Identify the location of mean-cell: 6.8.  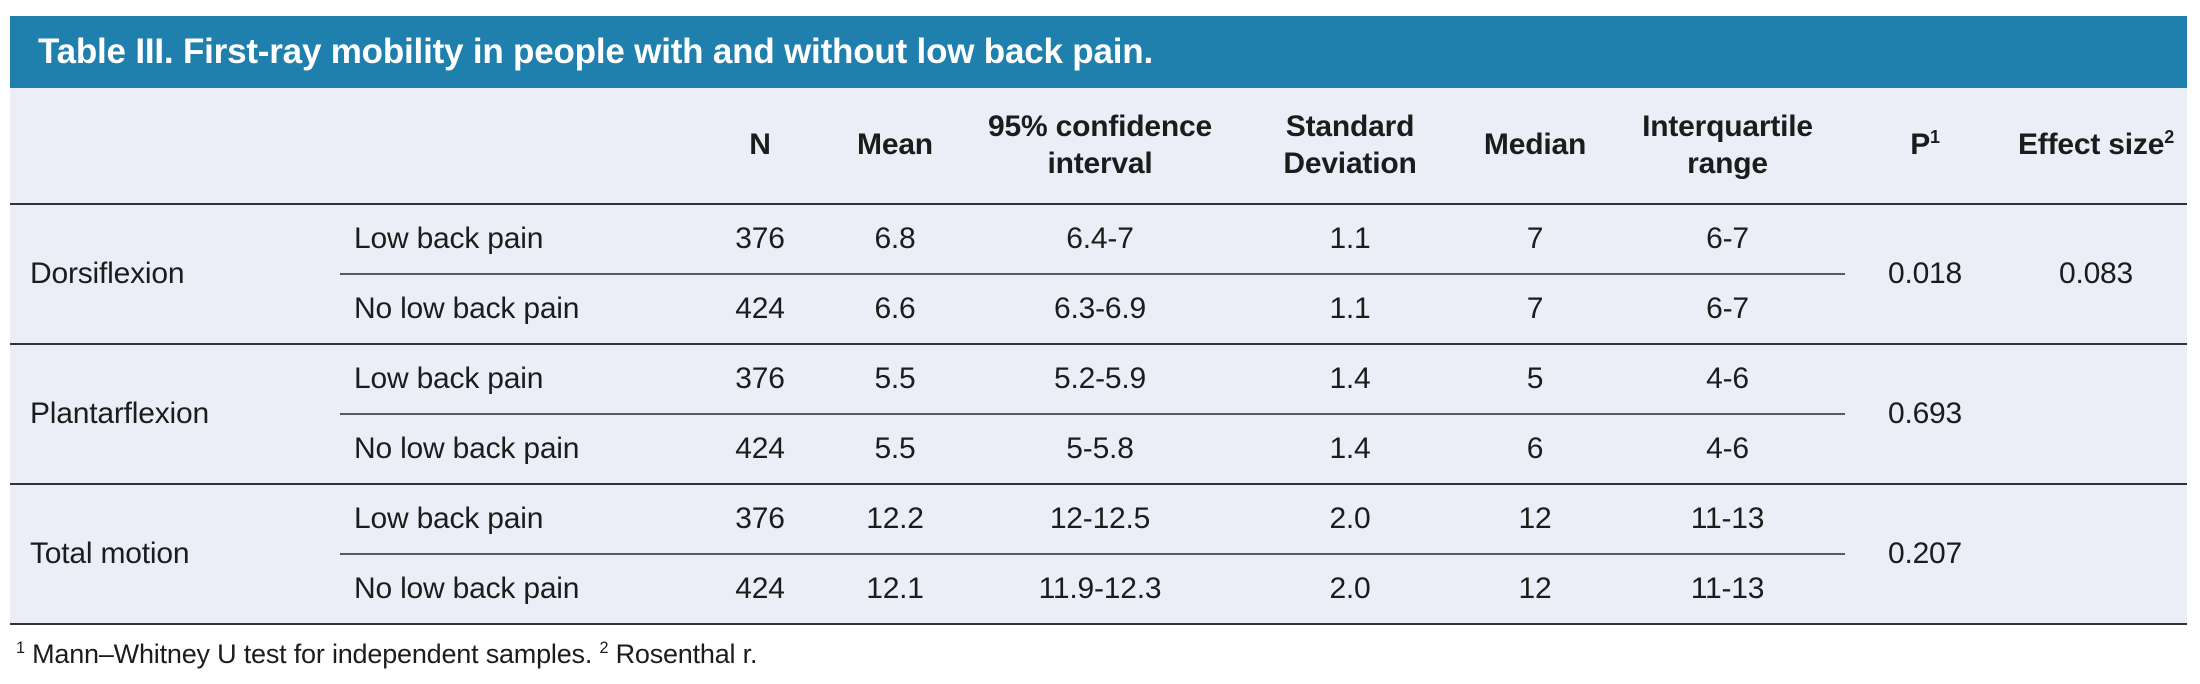
(895, 239).